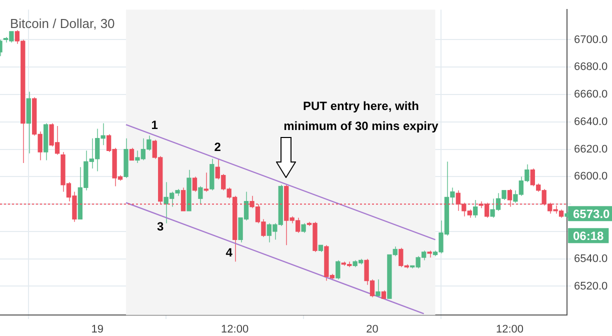 This screenshot has width=612, height=336. I want to click on x-tick-label: 19, so click(97, 330).